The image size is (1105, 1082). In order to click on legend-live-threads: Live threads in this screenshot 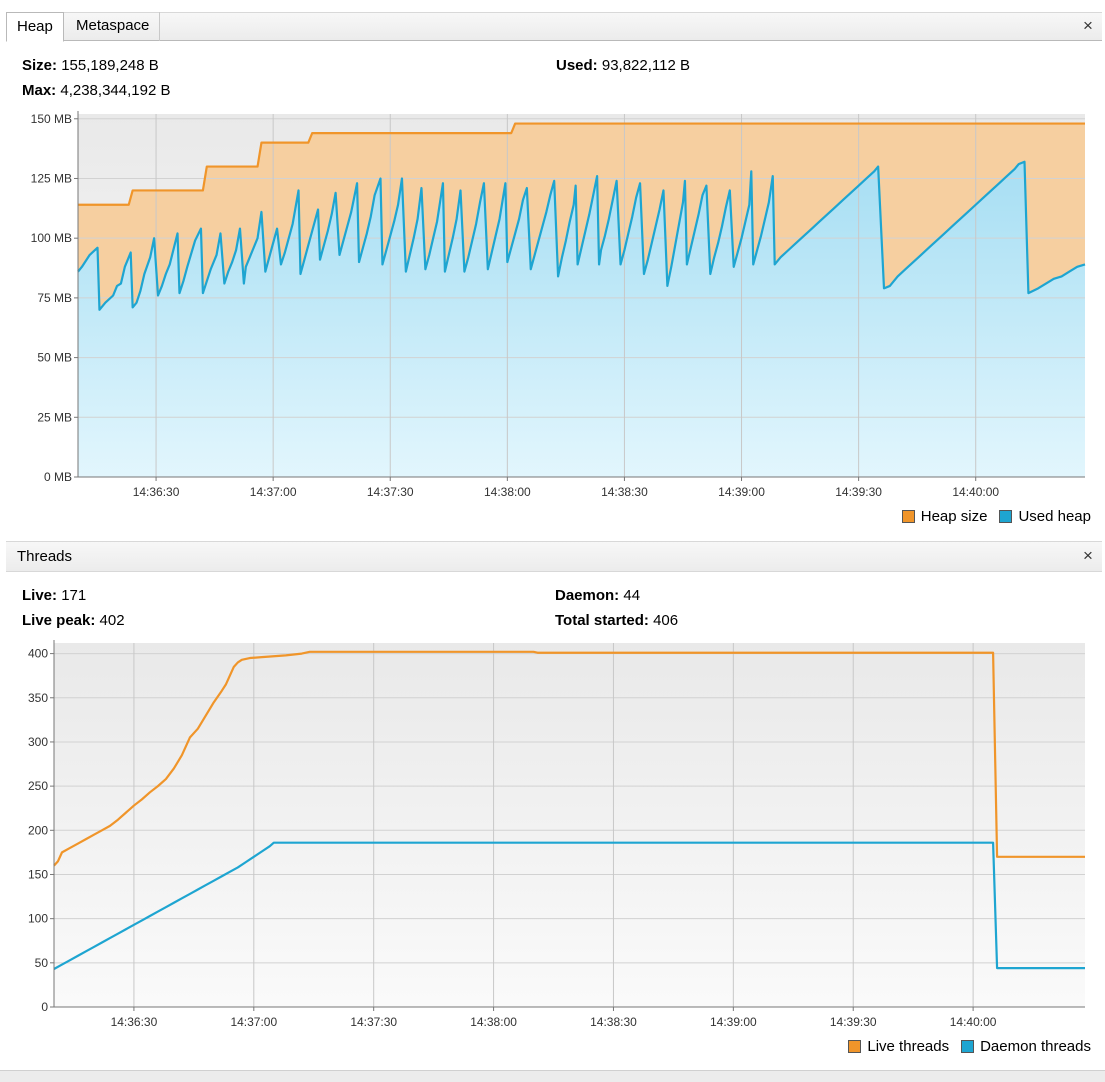, I will do `click(898, 1046)`.